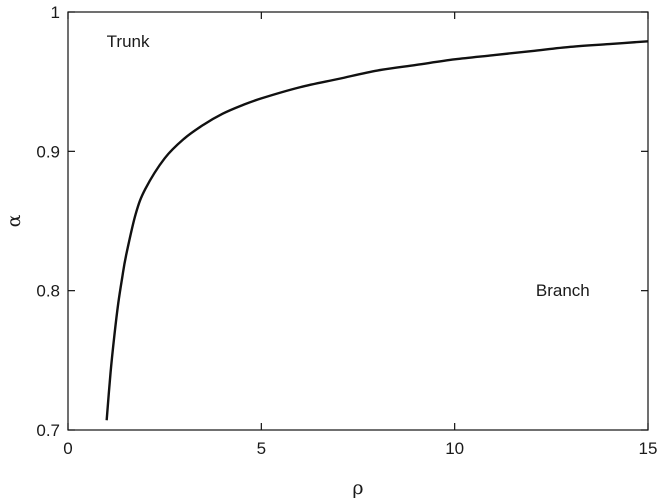 Image resolution: width=659 pixels, height=502 pixels. Describe the element at coordinates (454, 448) in the screenshot. I see `x-tick-label: 10` at that location.